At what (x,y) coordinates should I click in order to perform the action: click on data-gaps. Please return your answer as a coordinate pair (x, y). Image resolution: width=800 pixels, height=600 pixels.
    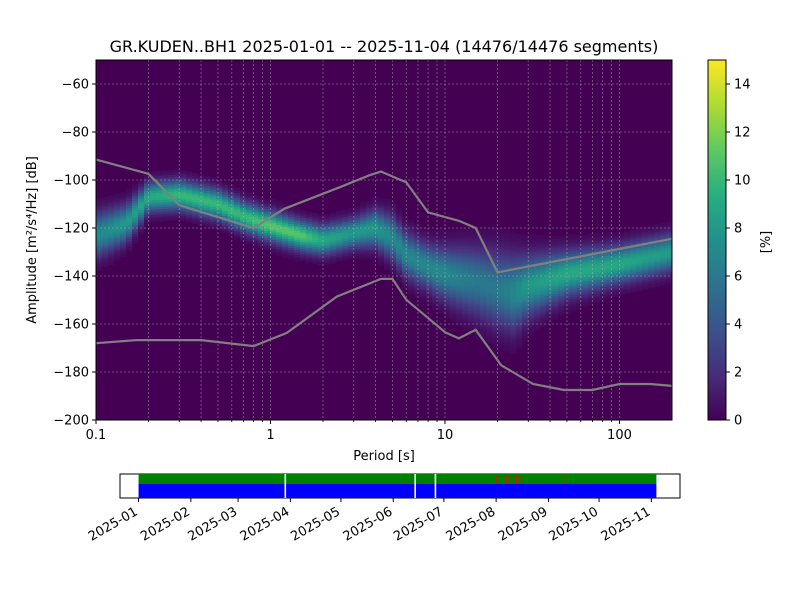
    Looking at the image, I should click on (360, 486).